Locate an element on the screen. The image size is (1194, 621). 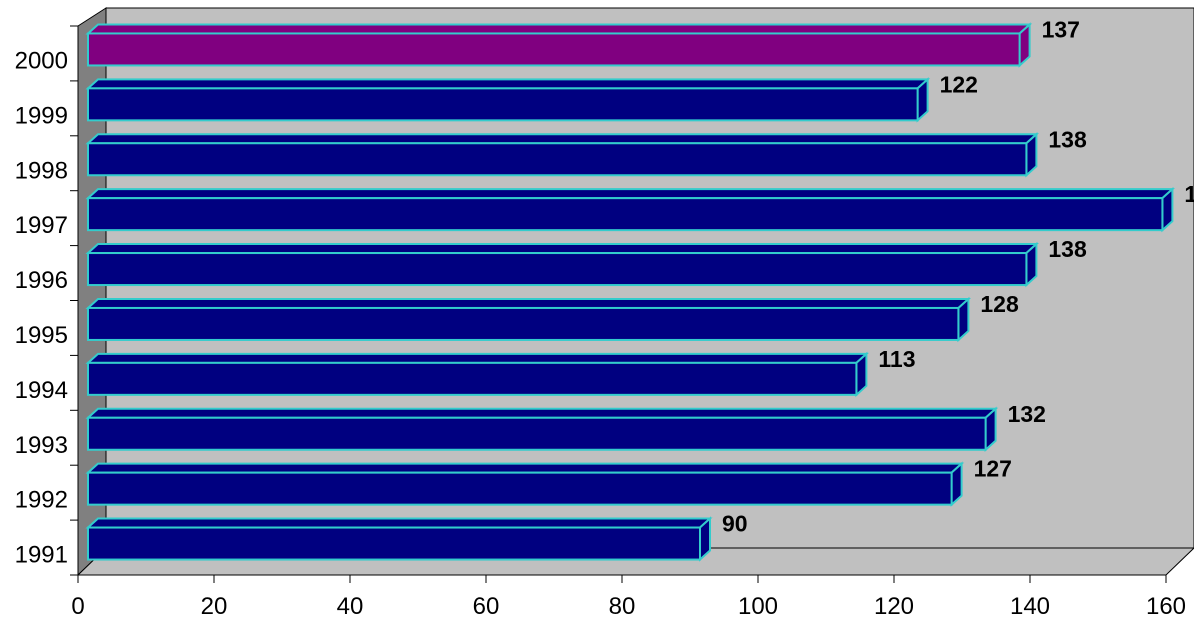
bar-1991 is located at coordinates (399, 539).